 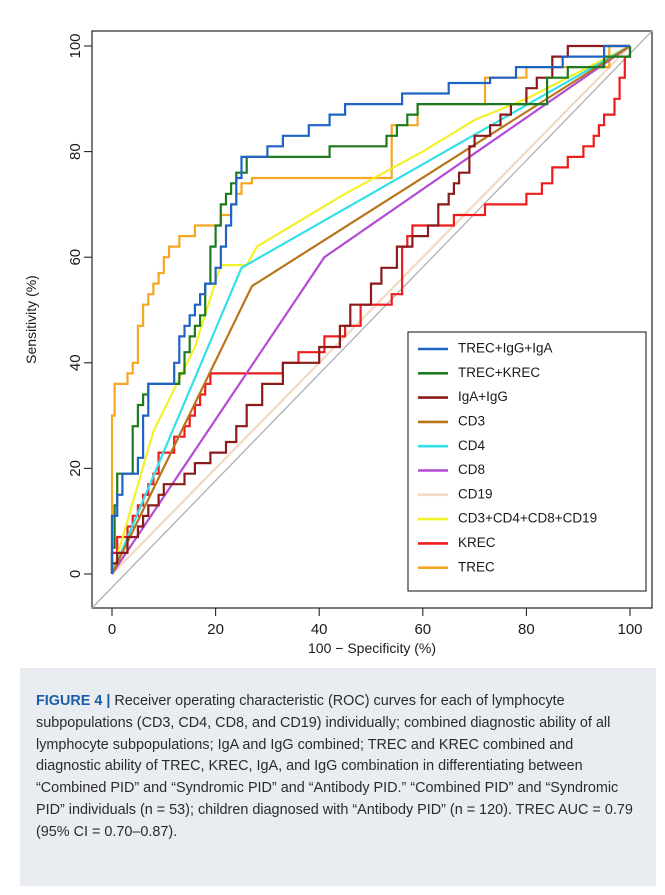 I want to click on legend-label: TREC+IgG+IgA, so click(x=505, y=348).